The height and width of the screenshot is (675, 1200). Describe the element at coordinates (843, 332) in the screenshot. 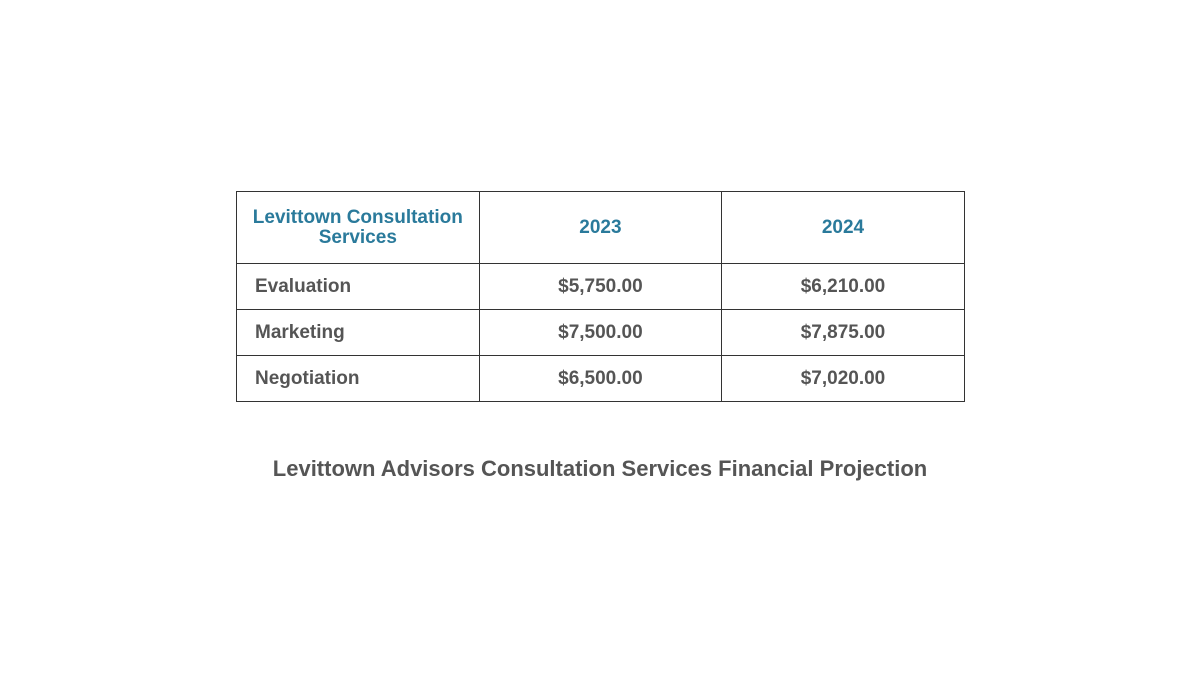

I see `cell-marketing-2024: $7,875.00` at that location.